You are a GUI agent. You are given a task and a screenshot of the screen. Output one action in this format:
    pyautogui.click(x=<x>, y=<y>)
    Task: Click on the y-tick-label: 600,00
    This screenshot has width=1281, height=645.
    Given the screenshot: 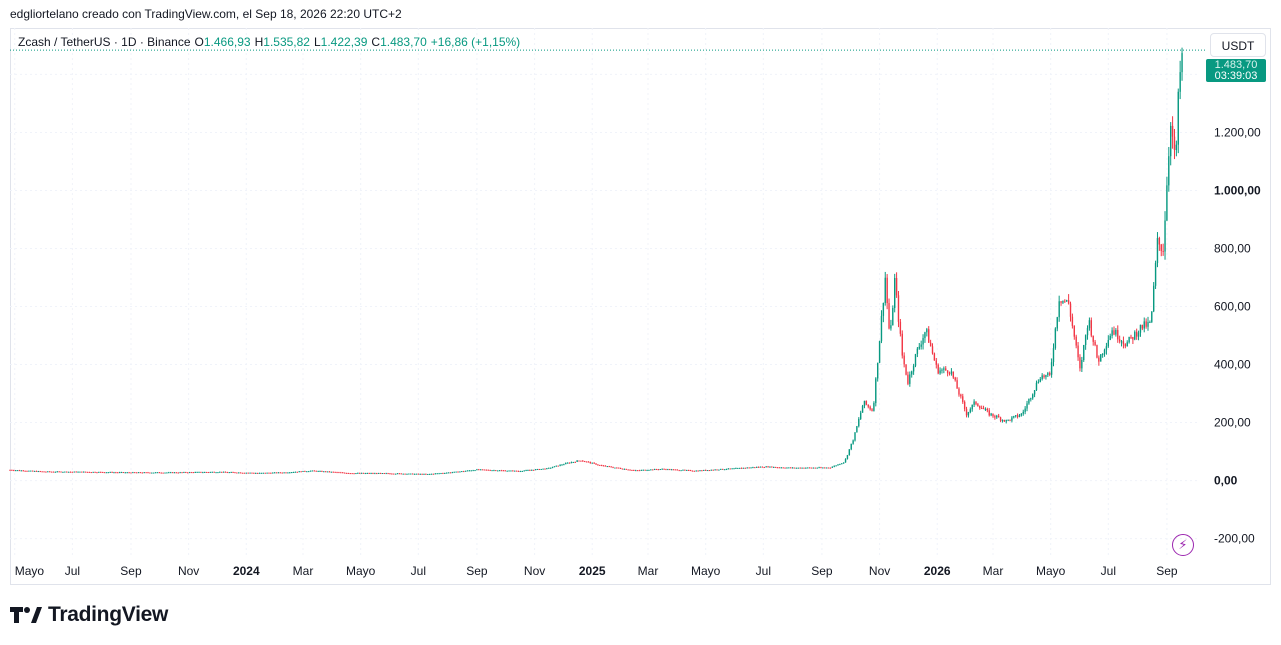 What is the action you would take?
    pyautogui.click(x=1232, y=307)
    